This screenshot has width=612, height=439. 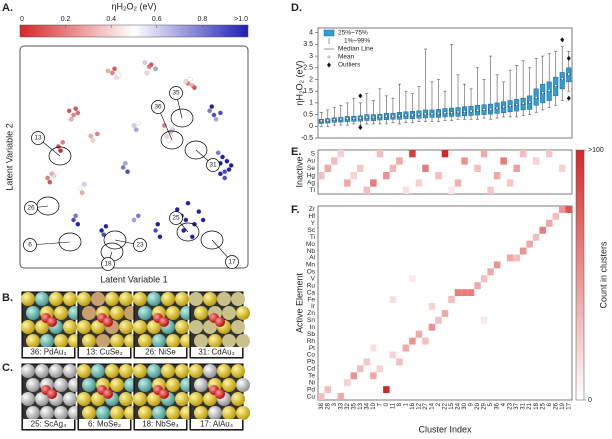 What do you see at coordinates (354, 405) in the screenshot?
I see `x-tick-label: 35` at bounding box center [354, 405].